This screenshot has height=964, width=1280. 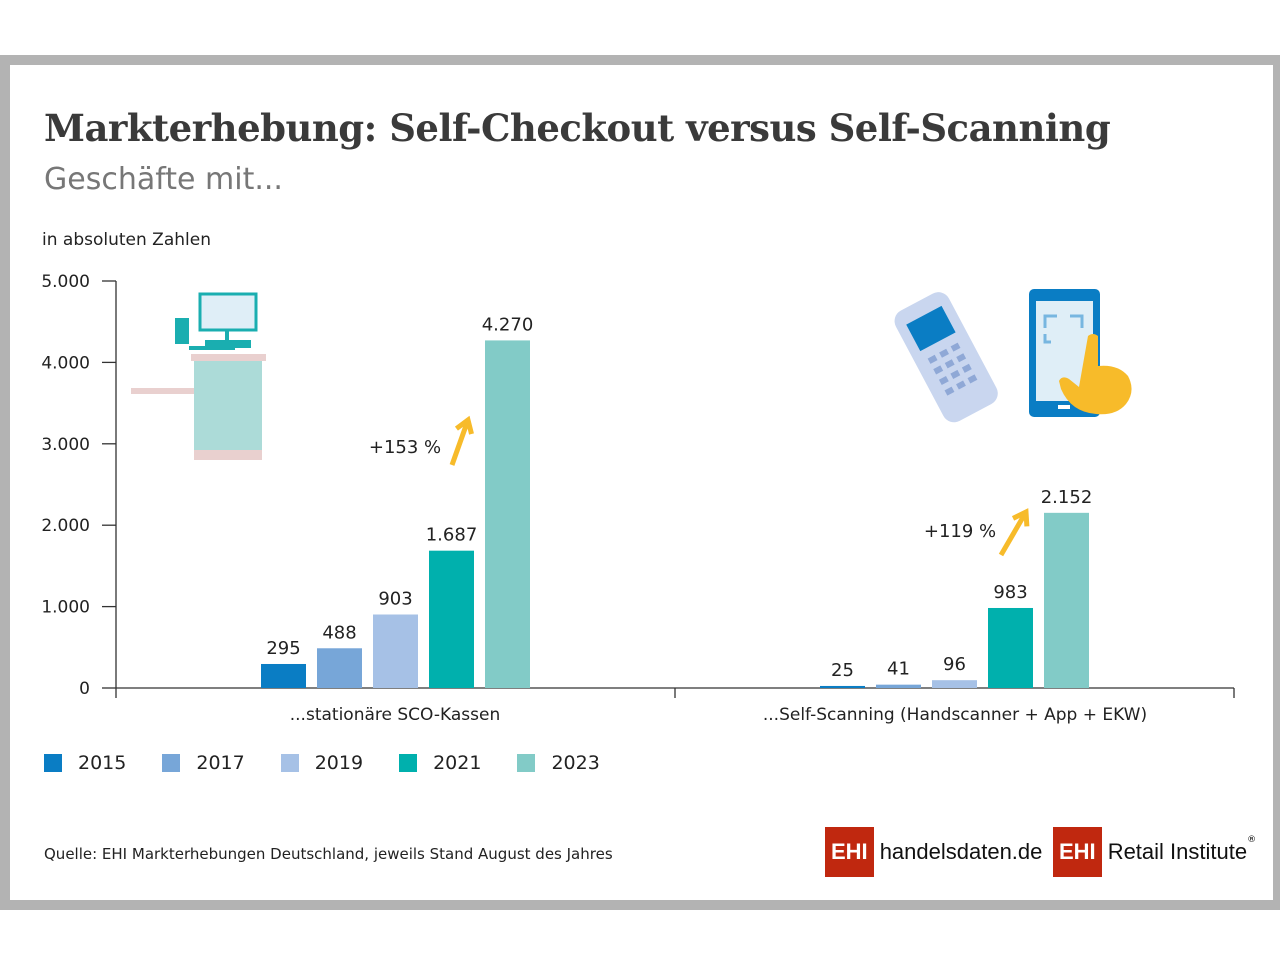 What do you see at coordinates (457, 763) in the screenshot?
I see `legend-label: 2021` at bounding box center [457, 763].